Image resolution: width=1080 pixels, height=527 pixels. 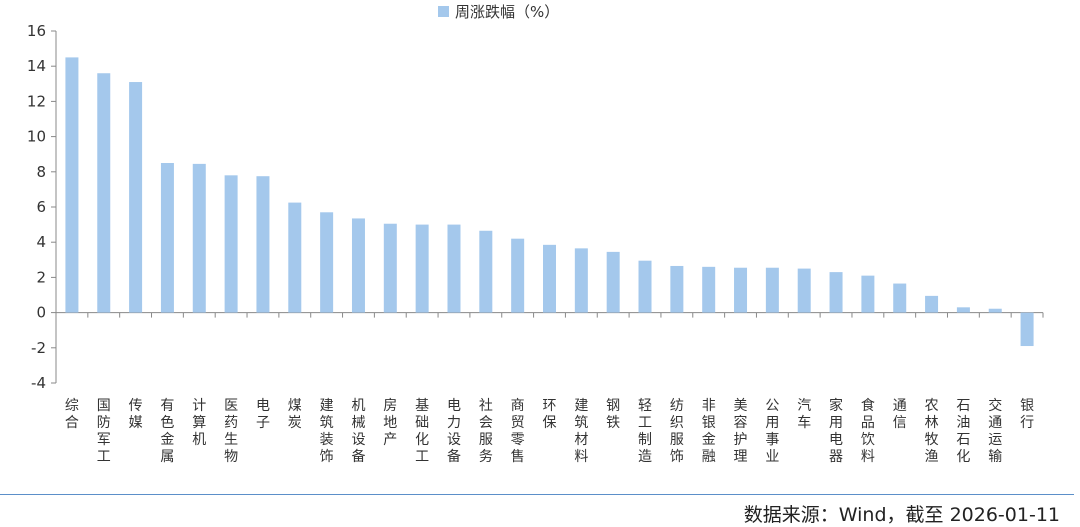 What do you see at coordinates (963, 431) in the screenshot?
I see `category-label: 石油石化` at bounding box center [963, 431].